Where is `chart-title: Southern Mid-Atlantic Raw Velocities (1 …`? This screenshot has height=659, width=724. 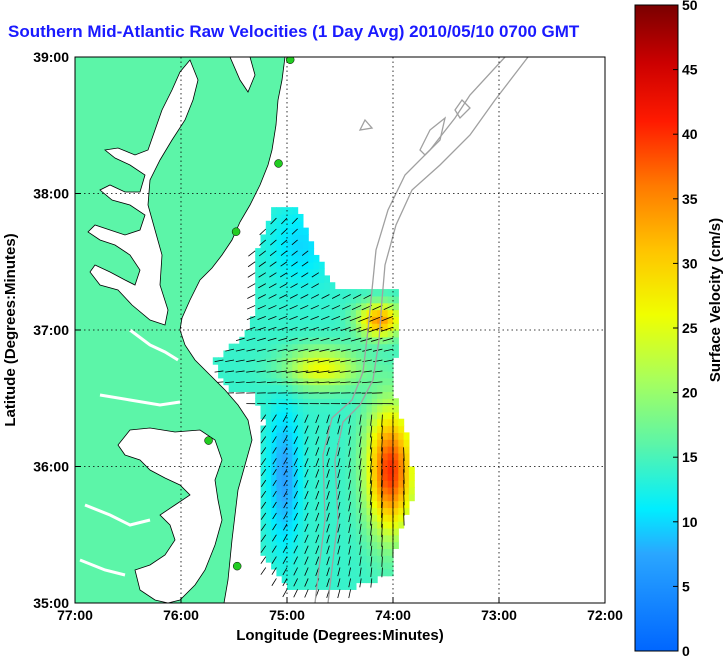 chart-title: Southern Mid-Atlantic Raw Velocities (1 … is located at coordinates (294, 31).